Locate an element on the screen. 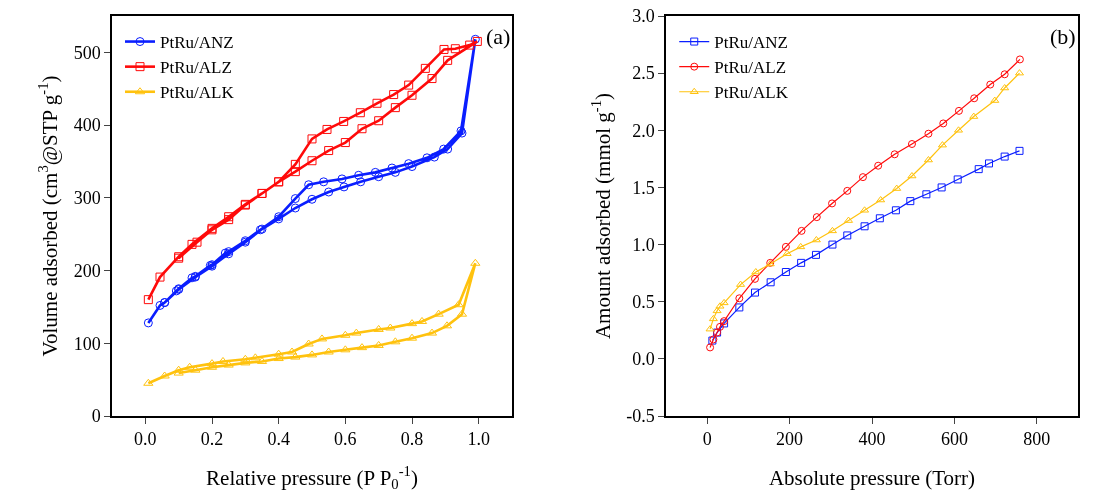  x-tick-label: 400 is located at coordinates (872, 439).